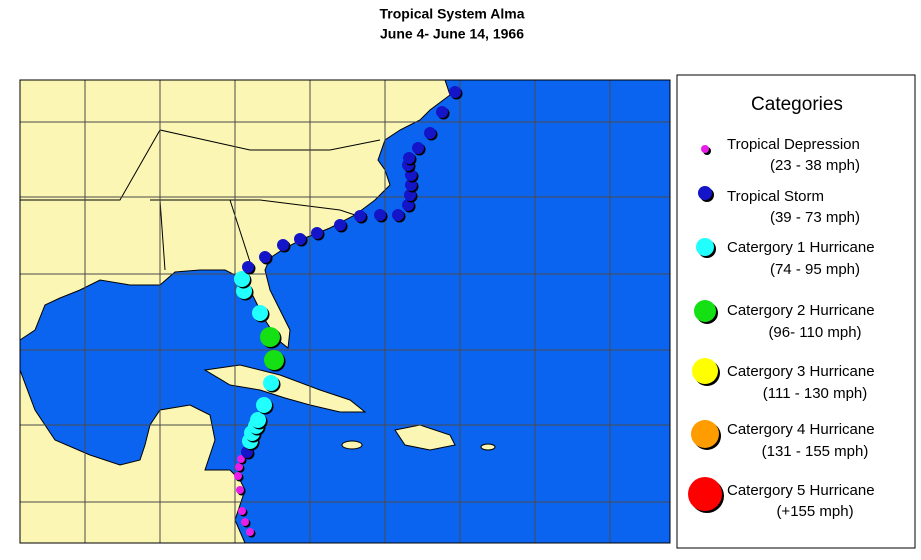 The height and width of the screenshot is (560, 921). What do you see at coordinates (452, 34) in the screenshot?
I see `subtitle: June 4- June 14, 1966` at bounding box center [452, 34].